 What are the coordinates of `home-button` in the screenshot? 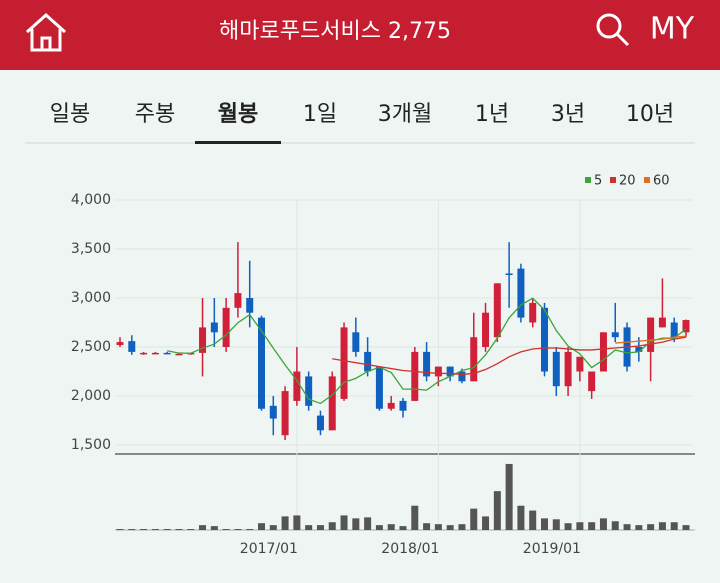 It's located at (46, 32).